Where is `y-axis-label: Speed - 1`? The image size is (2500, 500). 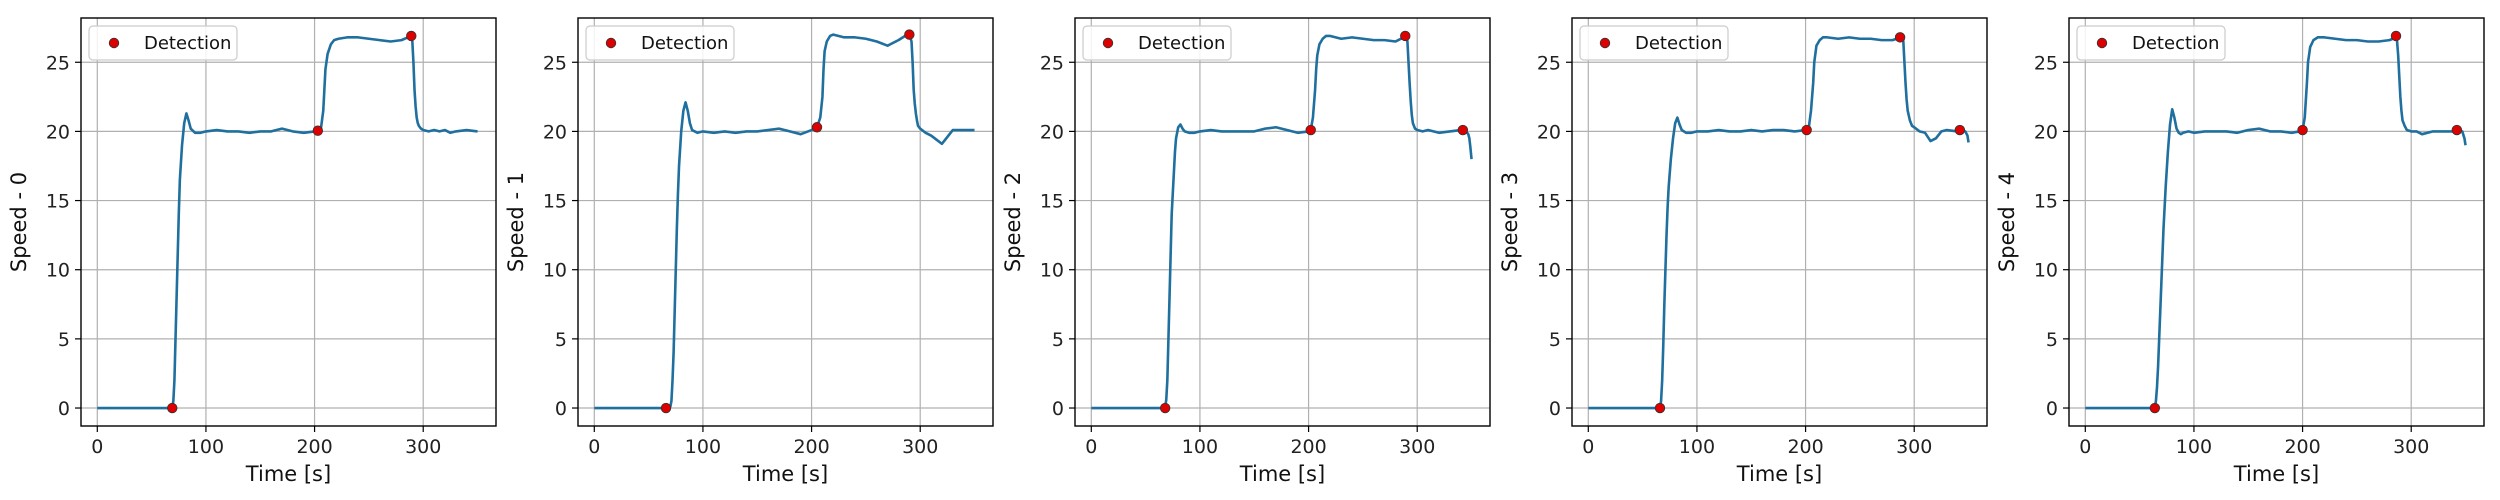
y-axis-label: Speed - 1 is located at coordinates (516, 222).